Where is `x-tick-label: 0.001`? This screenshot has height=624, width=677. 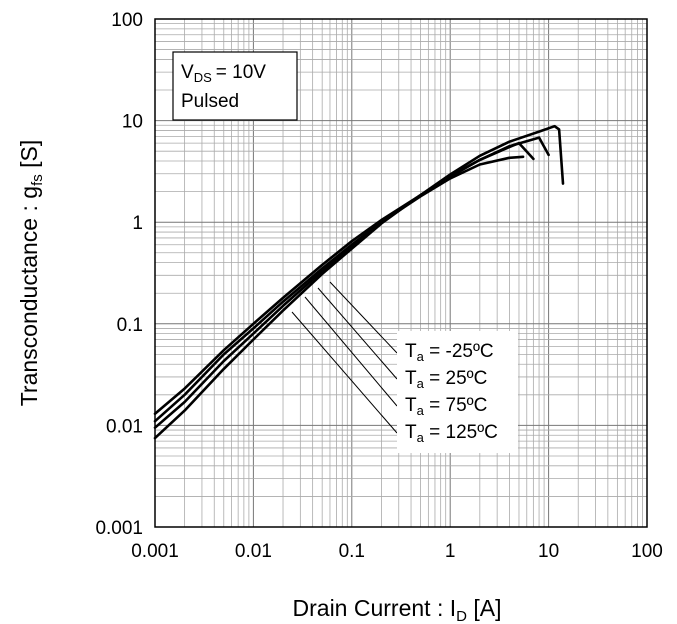 x-tick-label: 0.001 is located at coordinates (155, 551).